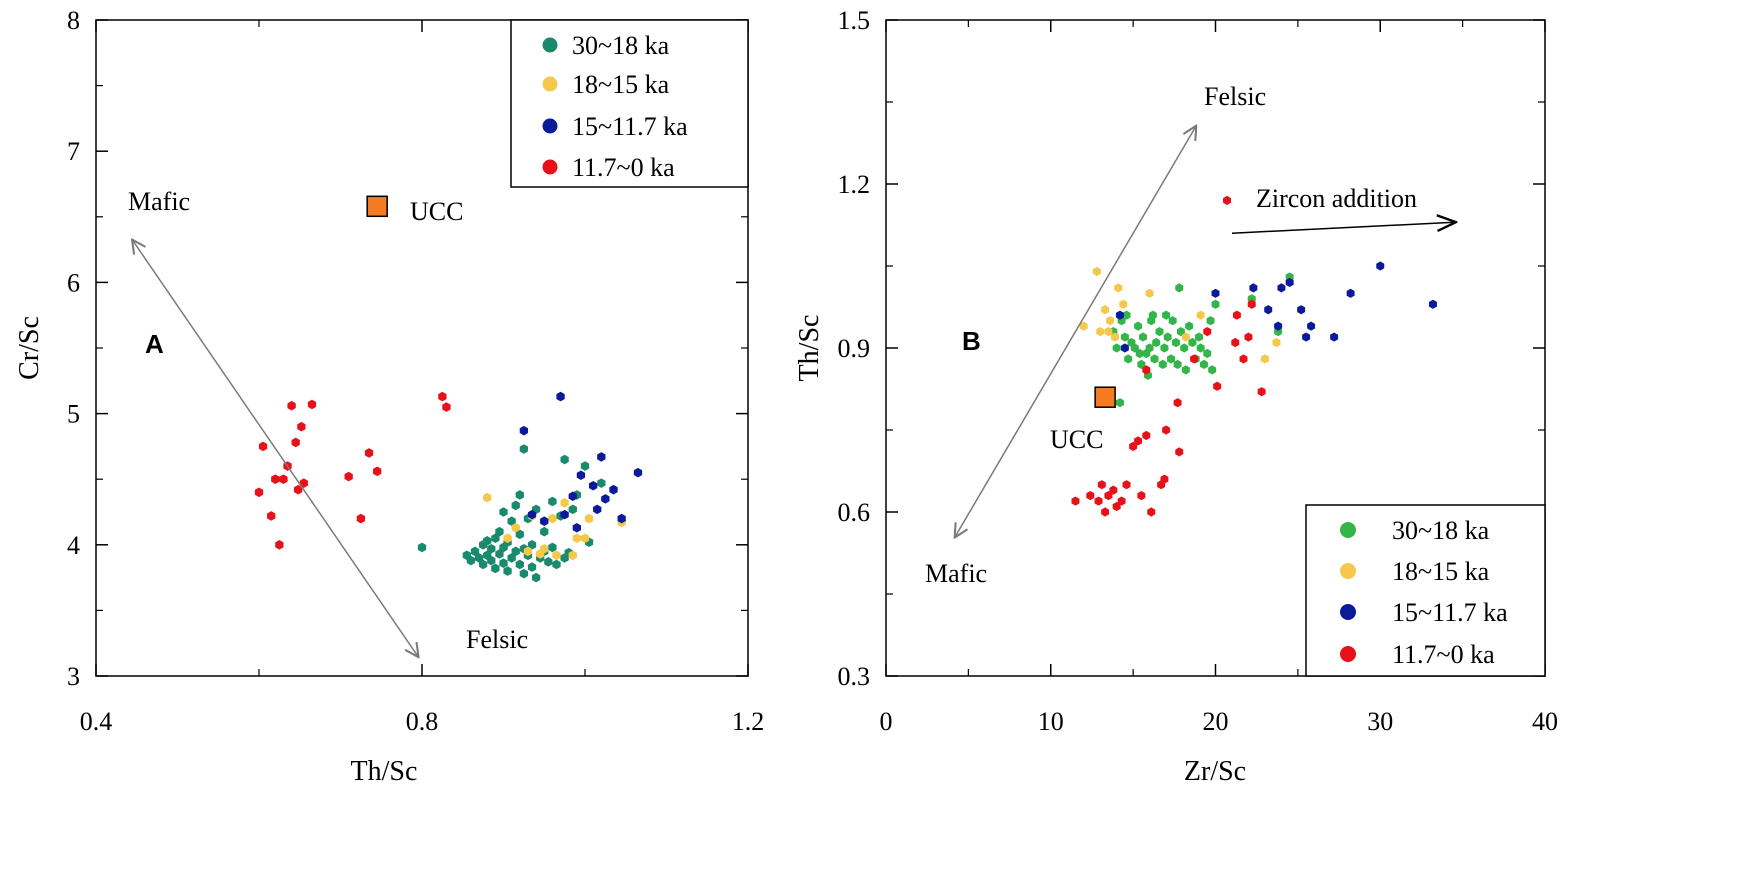  Describe the element at coordinates (1342, 228) in the screenshot. I see `zircon-addition-arrow` at that location.